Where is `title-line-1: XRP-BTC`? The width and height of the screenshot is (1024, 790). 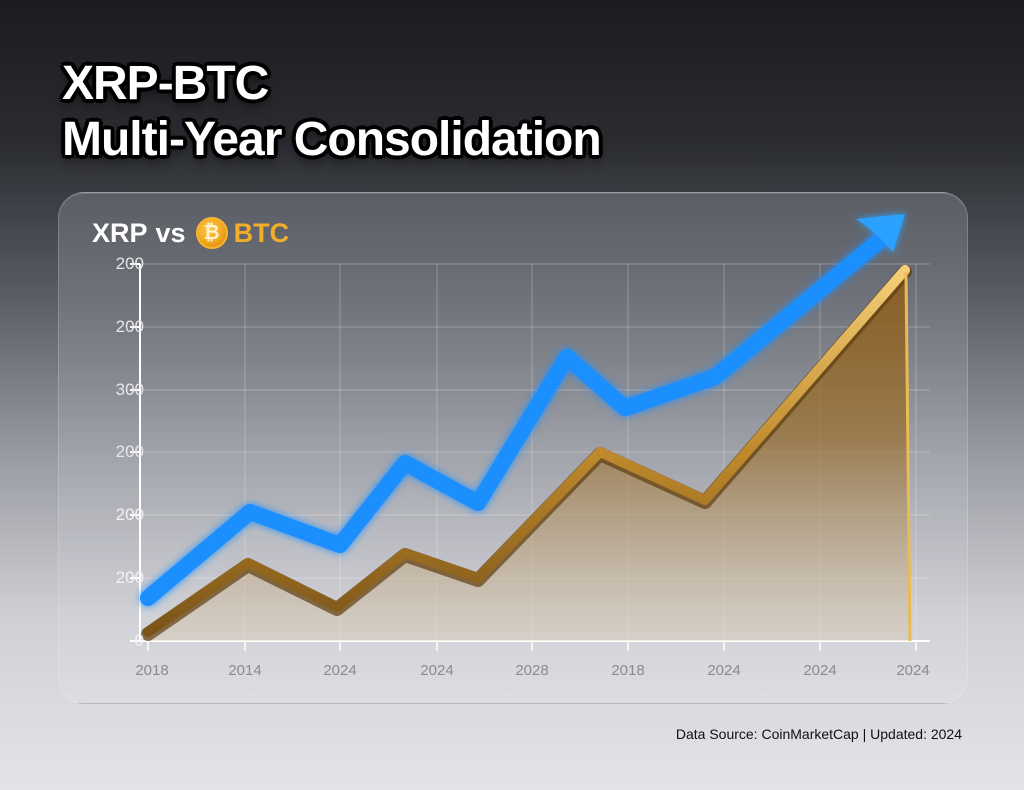 title-line-1: XRP-BTC is located at coordinates (165, 83).